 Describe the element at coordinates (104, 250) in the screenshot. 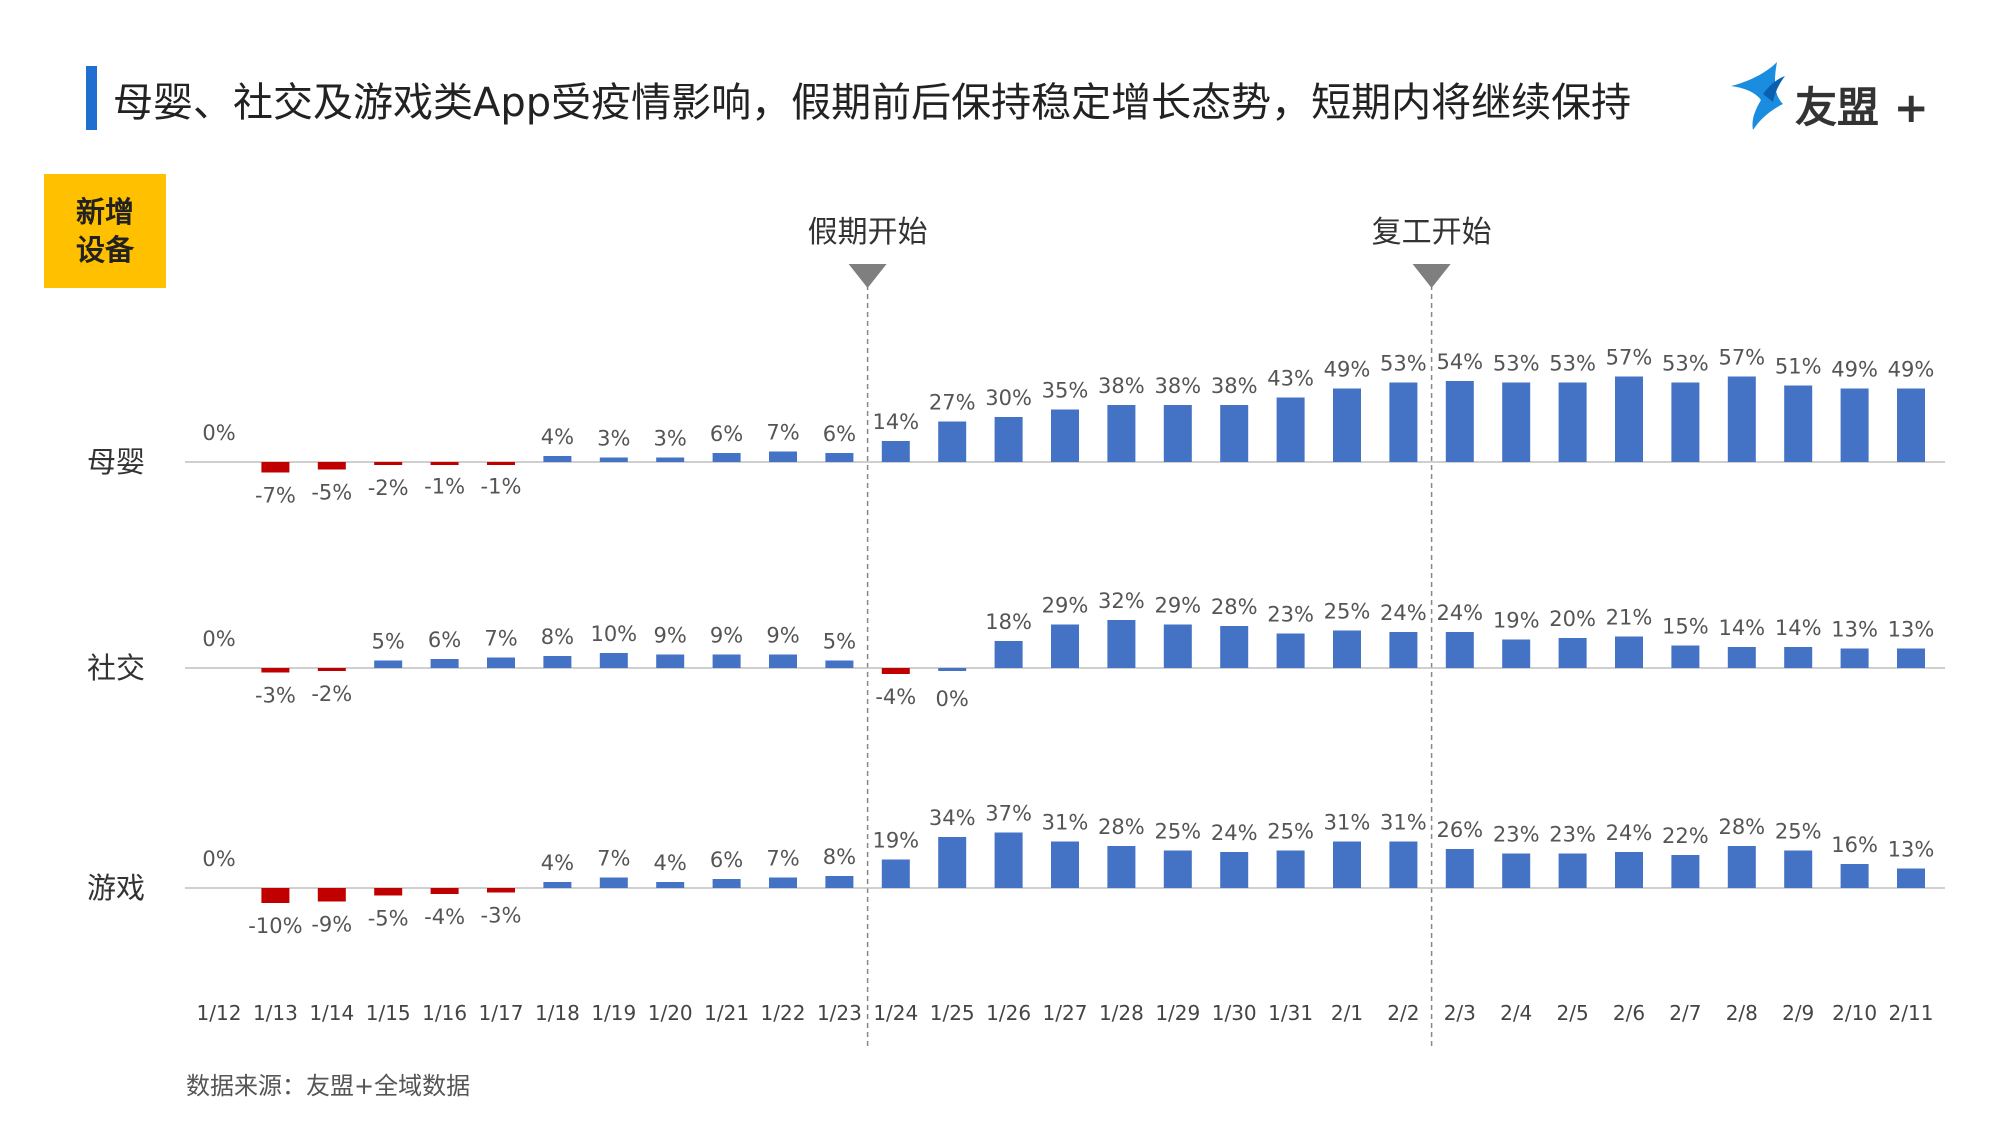

I see `badge-line-2: 设备` at that location.